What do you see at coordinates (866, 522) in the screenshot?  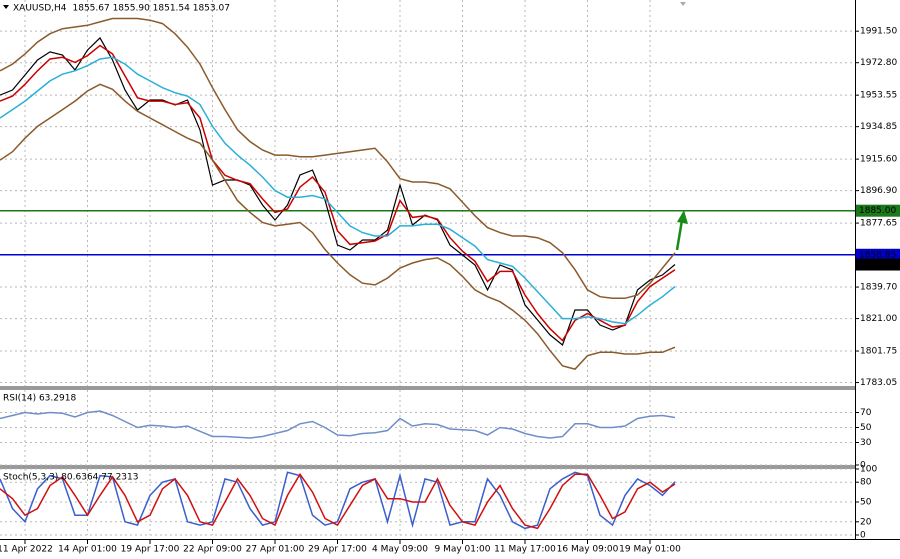 I see `y-tick-label: 20` at bounding box center [866, 522].